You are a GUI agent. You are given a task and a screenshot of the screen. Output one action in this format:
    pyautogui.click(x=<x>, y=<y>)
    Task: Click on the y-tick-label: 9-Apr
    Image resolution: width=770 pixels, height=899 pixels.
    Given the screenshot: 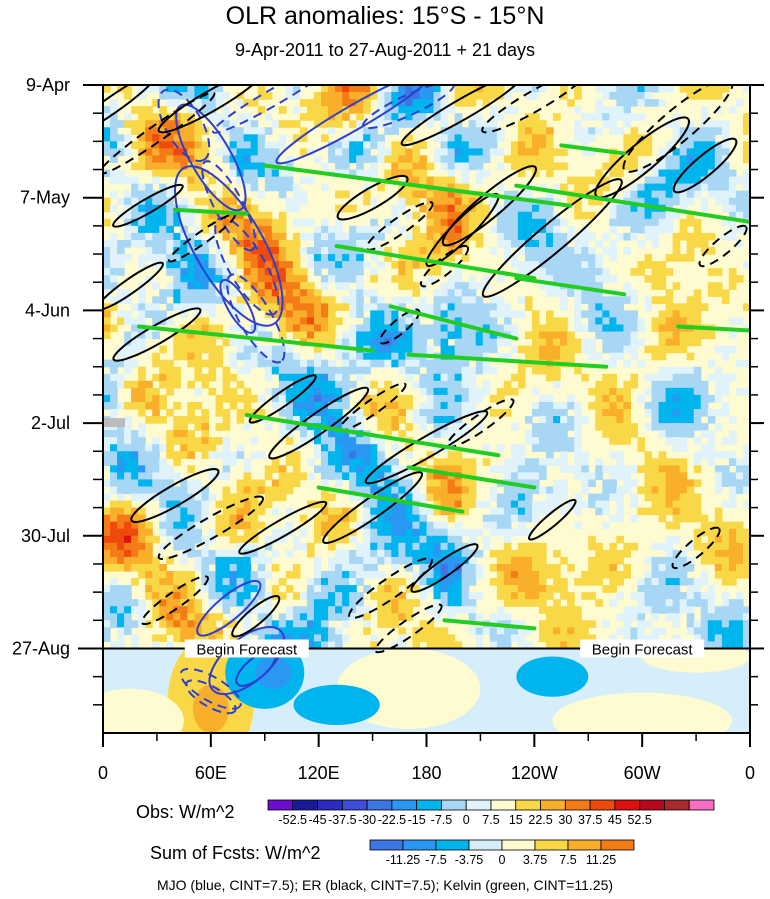 What is the action you would take?
    pyautogui.click(x=48, y=85)
    